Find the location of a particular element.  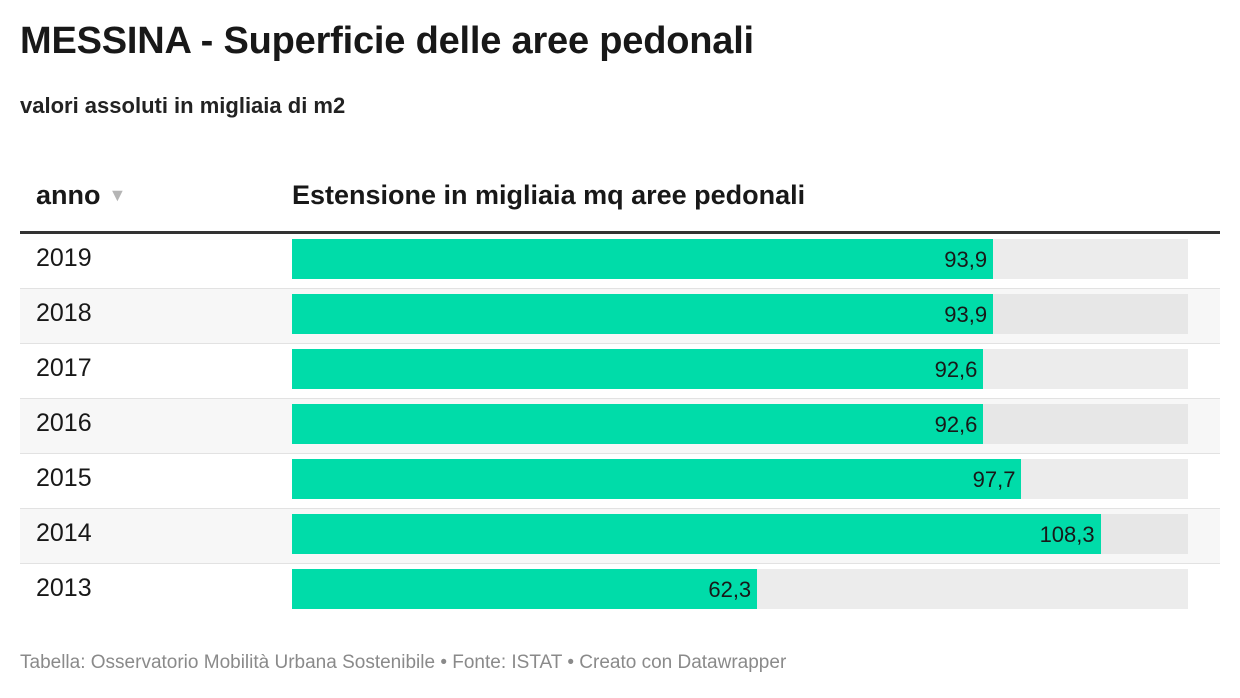

bar-track: 97,7 is located at coordinates (740, 479).